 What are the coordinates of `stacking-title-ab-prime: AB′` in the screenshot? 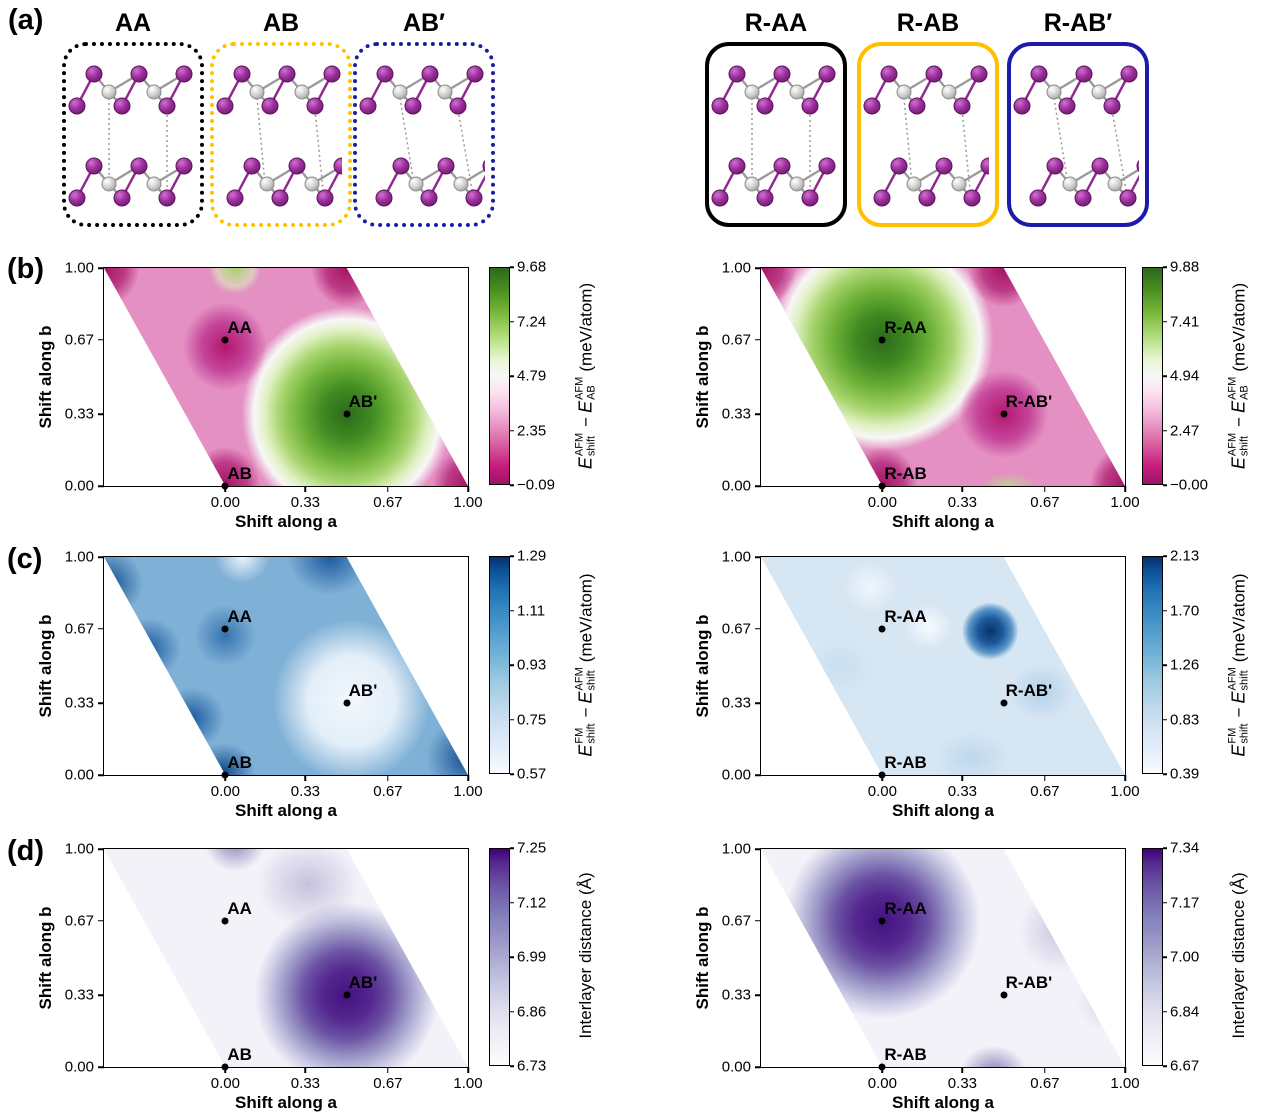 It's located at (424, 23).